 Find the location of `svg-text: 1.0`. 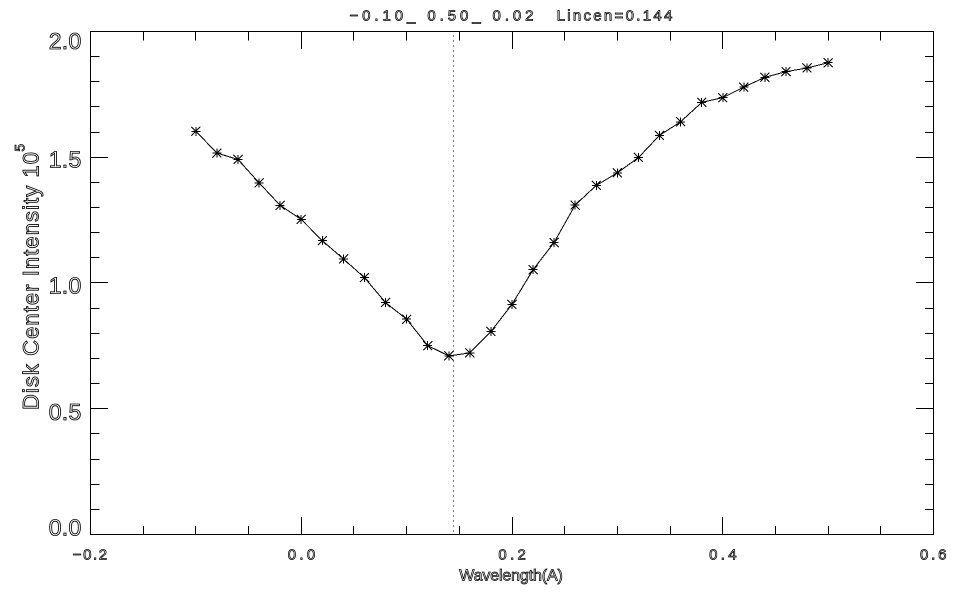

svg-text: 1.0 is located at coordinates (65, 286).